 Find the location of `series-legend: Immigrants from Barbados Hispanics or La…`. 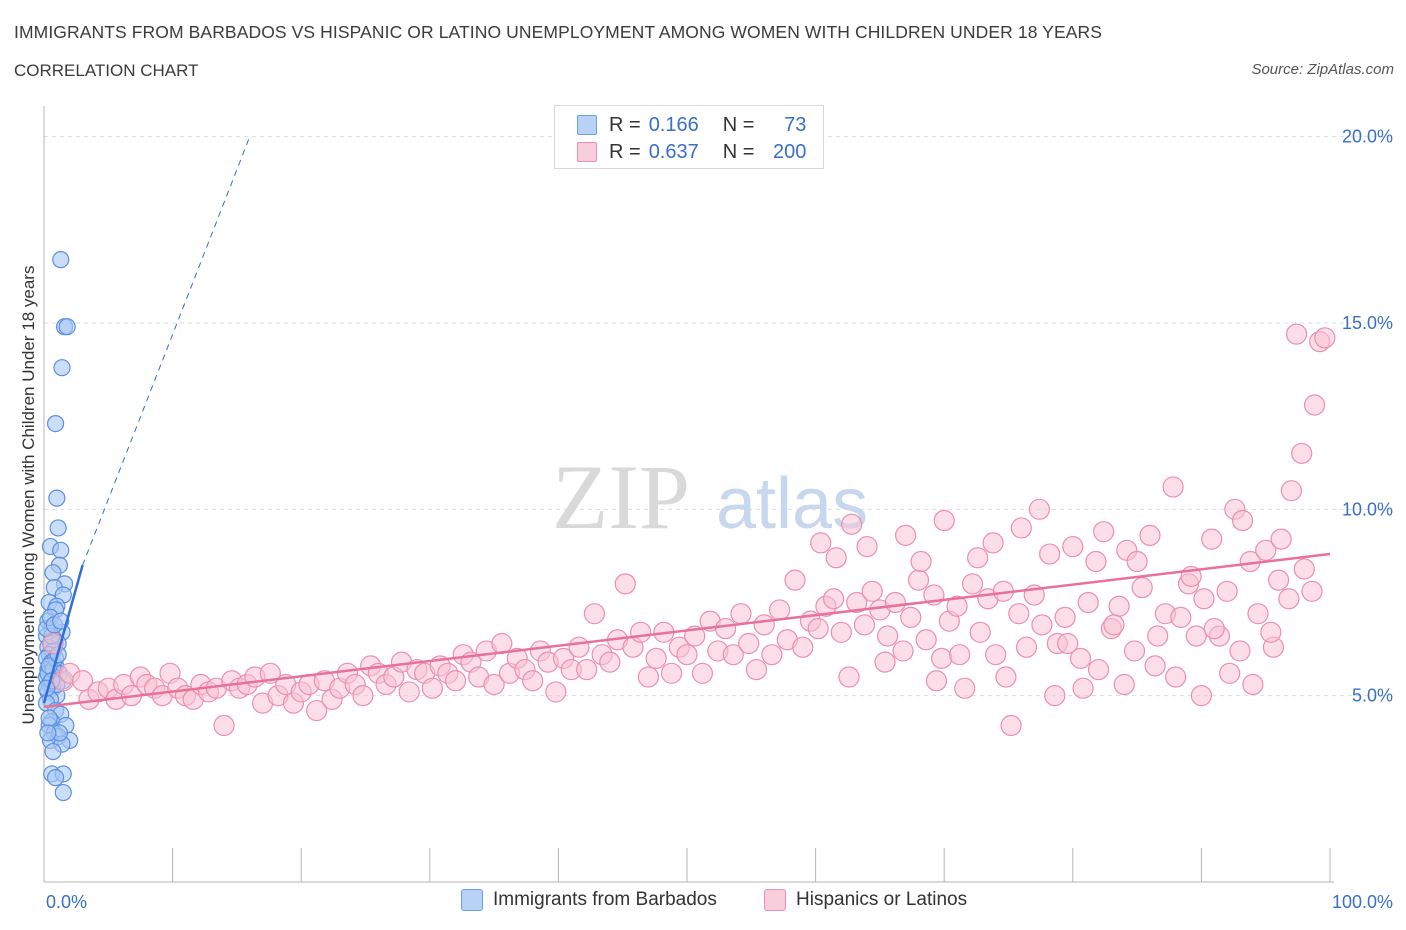

series-legend: Immigrants from Barbados Hispanics or La… is located at coordinates (703, 903).